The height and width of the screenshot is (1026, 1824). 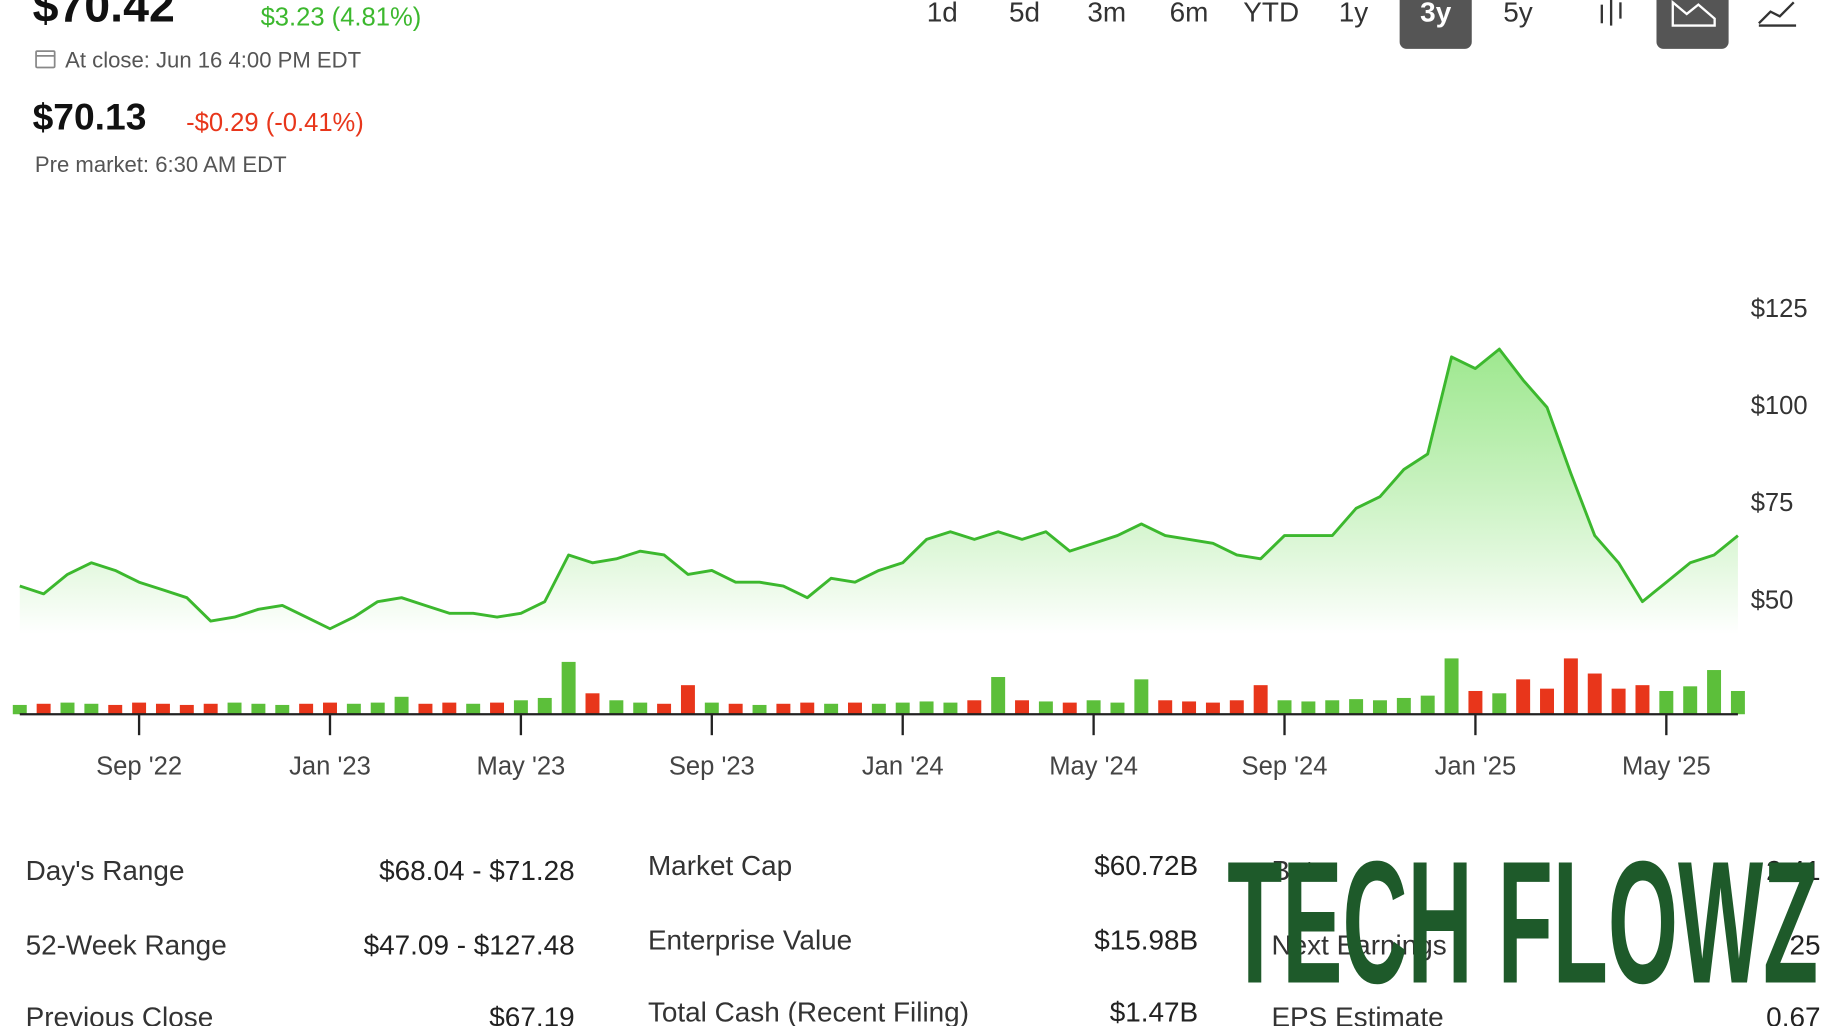 I want to click on chart-type-buttons, so click(x=1698, y=24).